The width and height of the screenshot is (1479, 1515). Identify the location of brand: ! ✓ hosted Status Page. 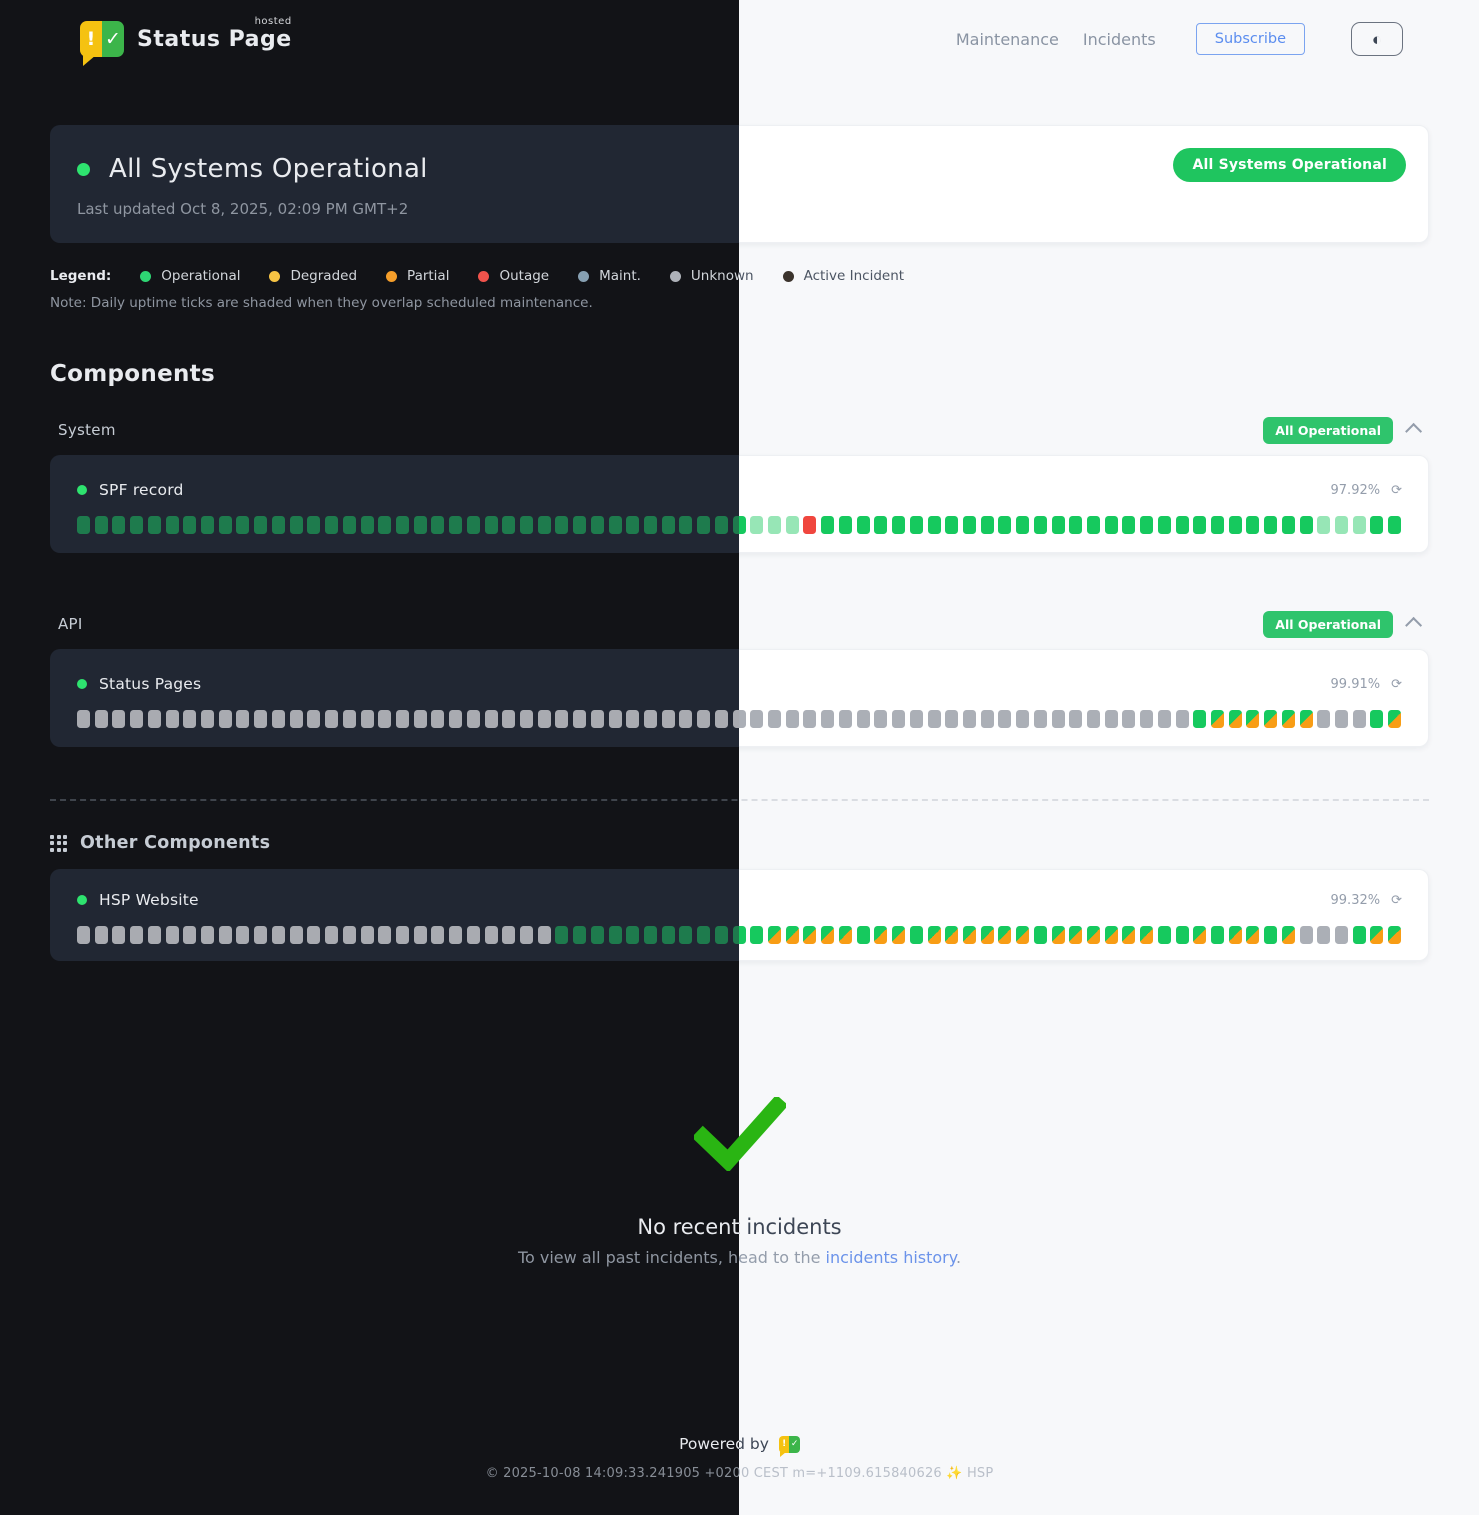
(186, 41).